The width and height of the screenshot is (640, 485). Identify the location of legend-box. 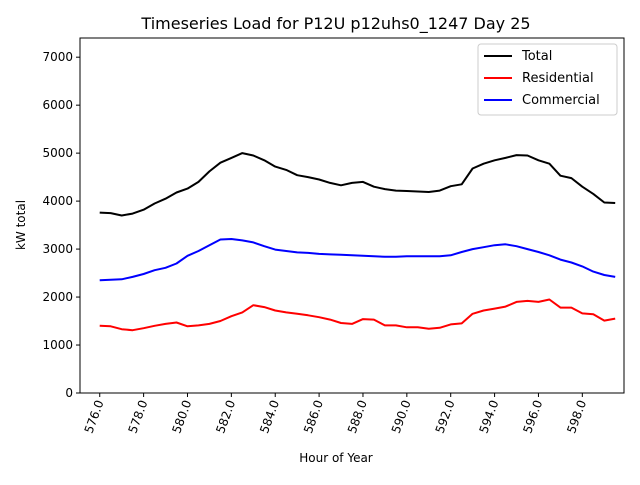
(547, 79).